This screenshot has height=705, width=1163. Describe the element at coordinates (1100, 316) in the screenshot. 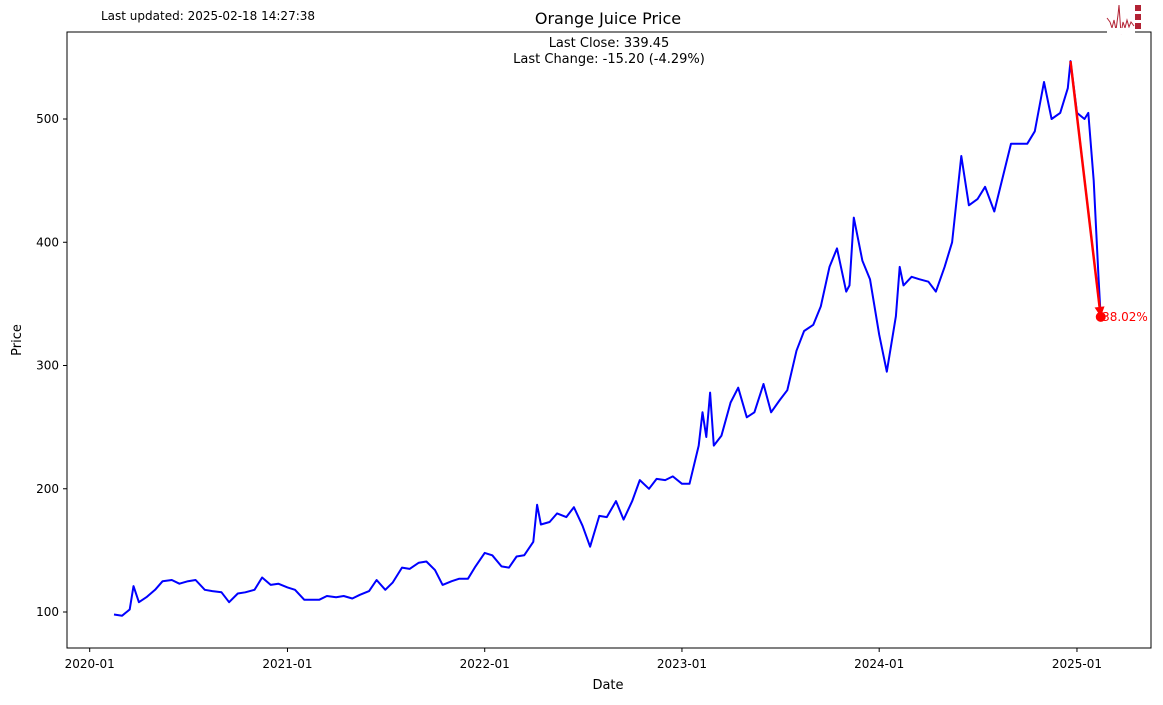

I see `last-close-marker` at that location.